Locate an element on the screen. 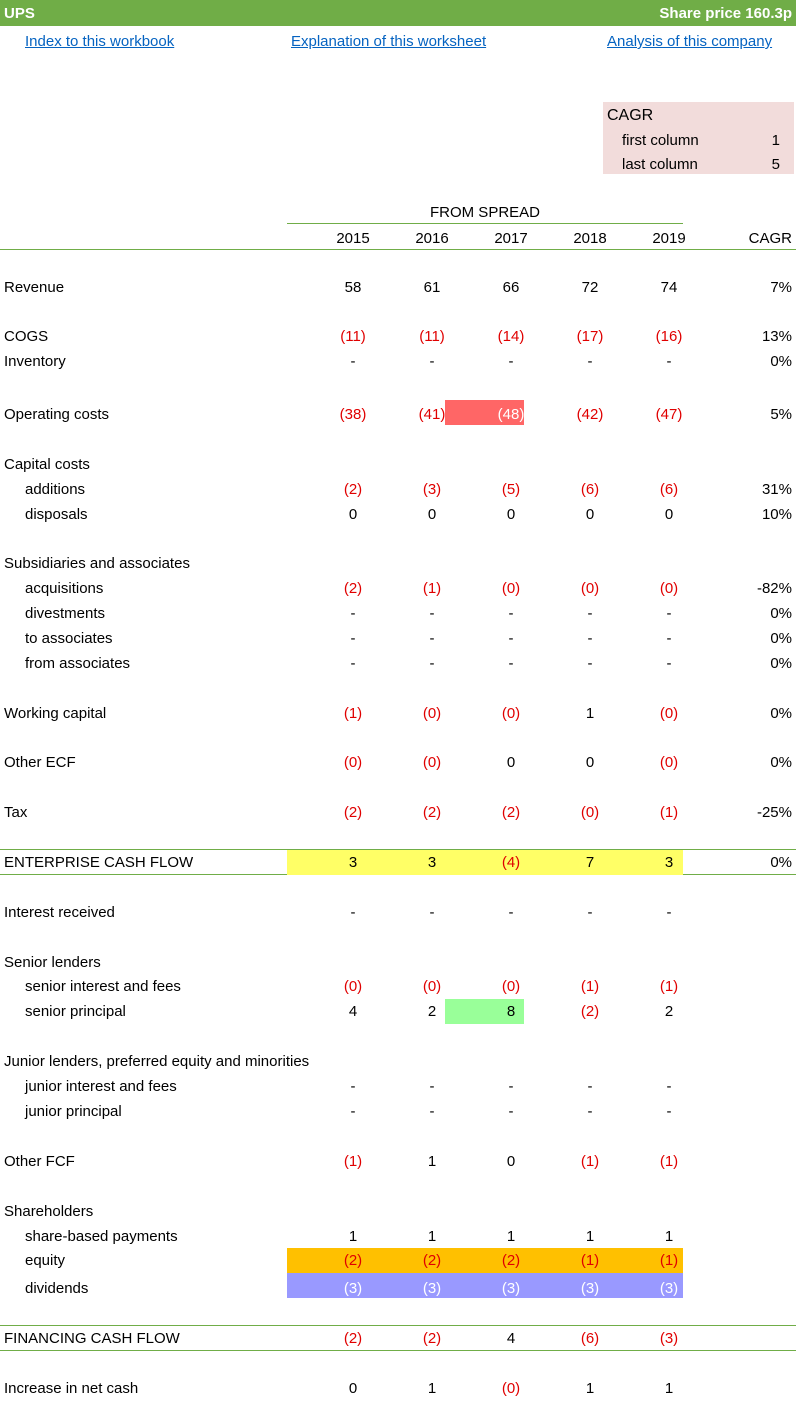 This screenshot has width=796, height=1401. table-cell: (47) is located at coordinates (669, 414).